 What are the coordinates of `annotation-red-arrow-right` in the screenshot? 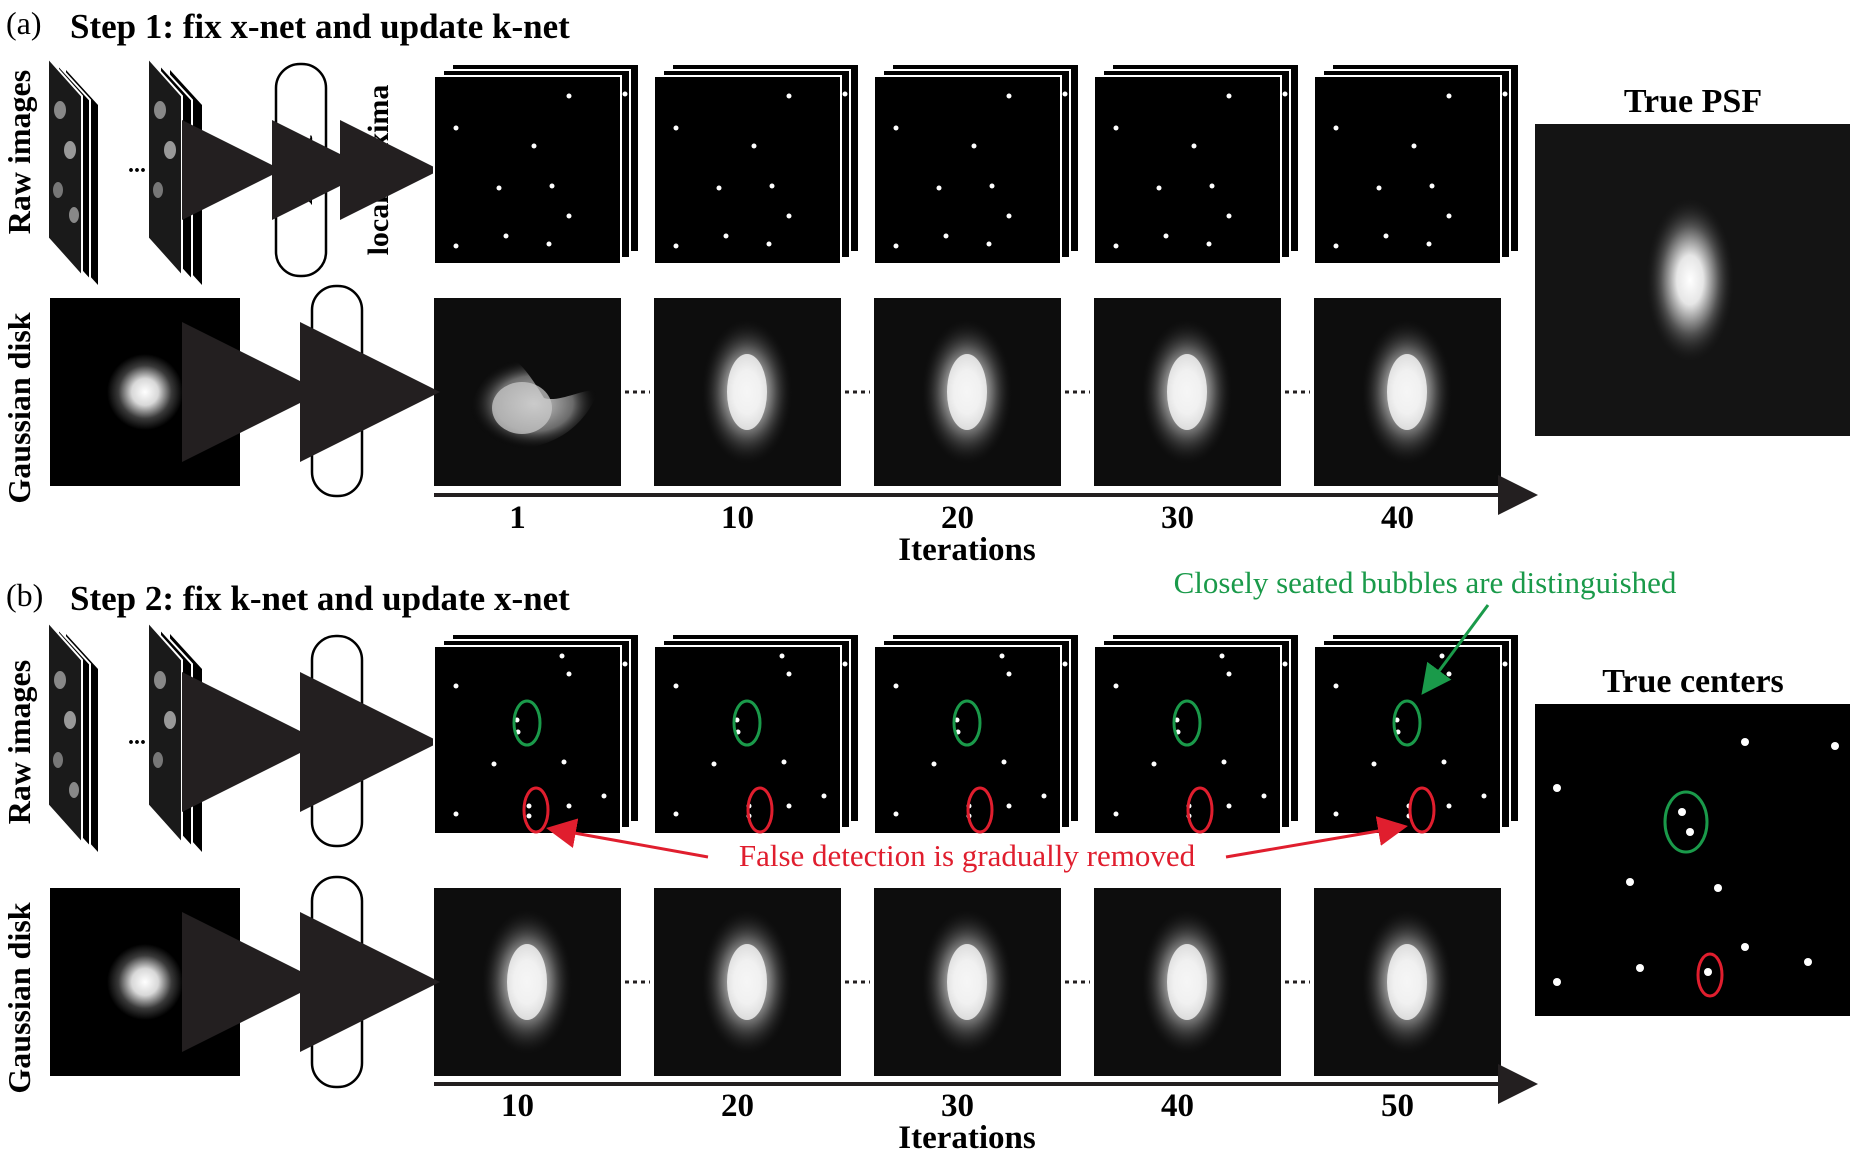 It's located at (1316, 837).